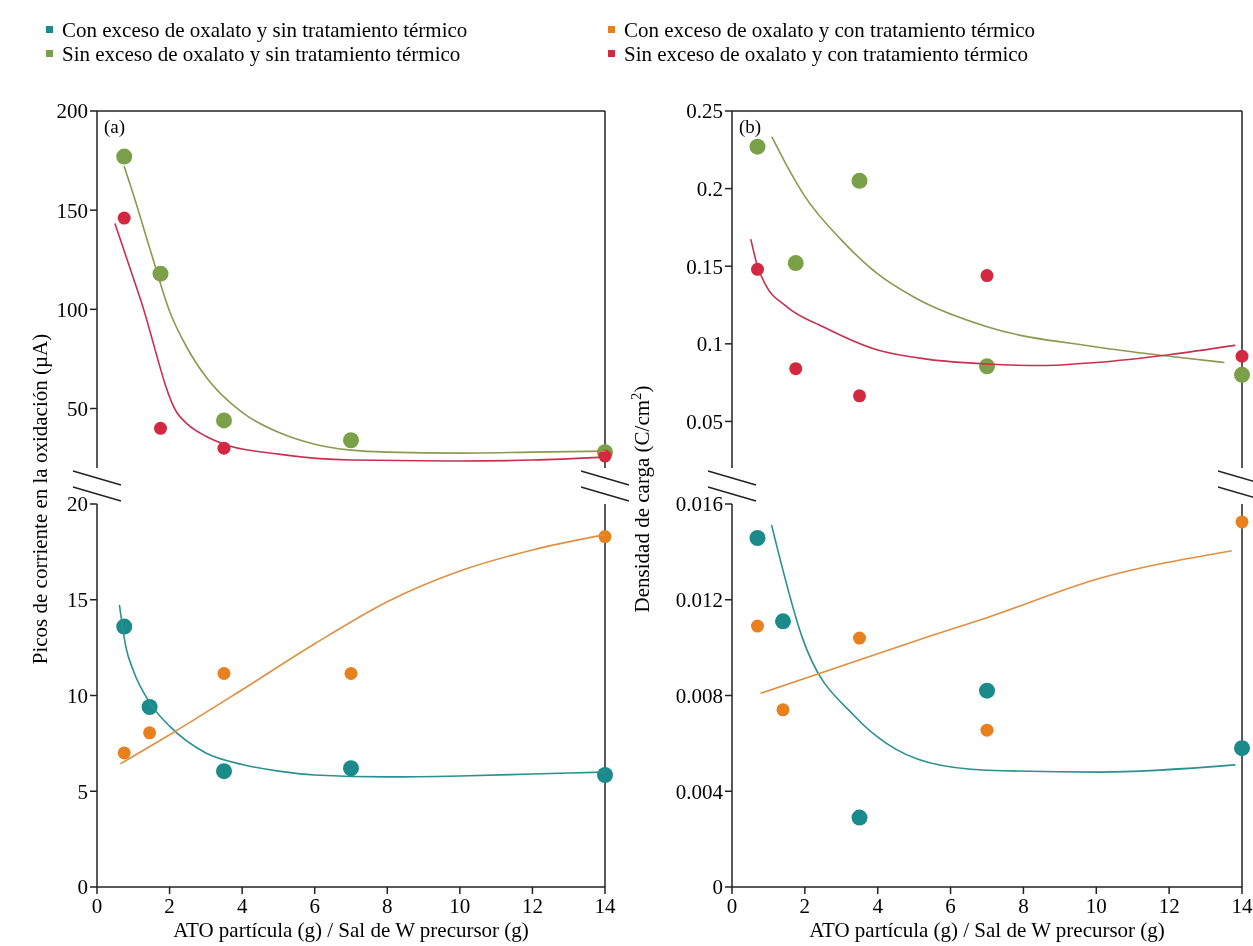 This screenshot has width=1253, height=946. Describe the element at coordinates (704, 111) in the screenshot. I see `y-tick-label: 0.25` at that location.